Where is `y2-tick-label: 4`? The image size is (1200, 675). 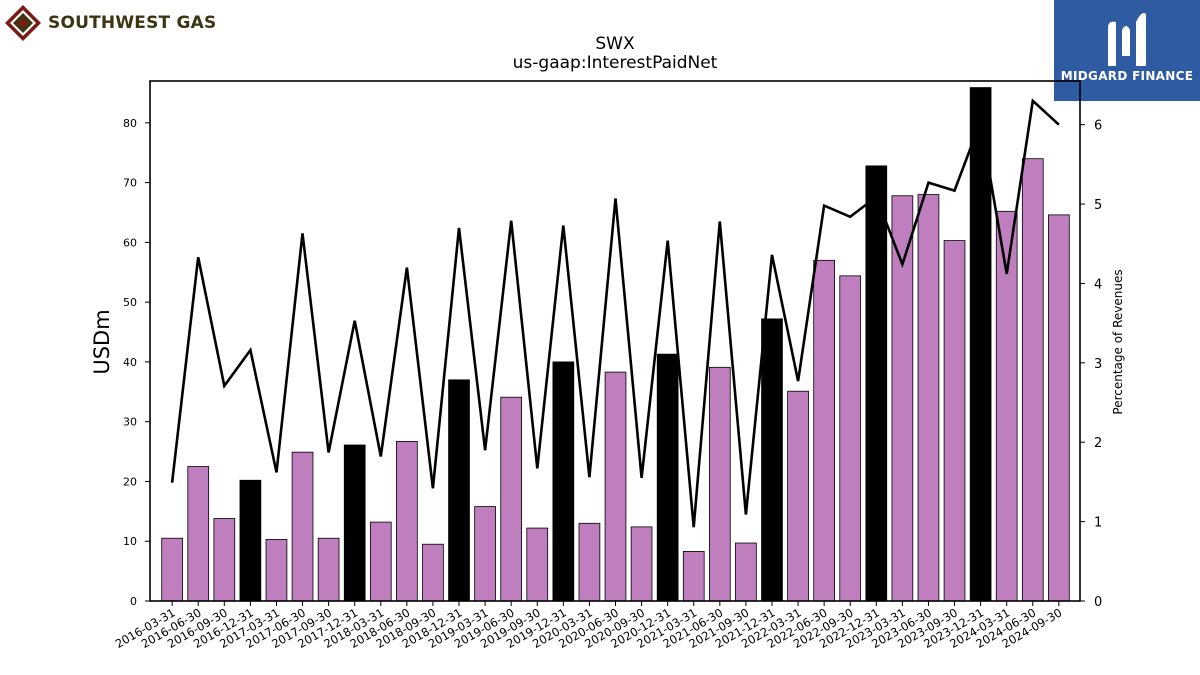 y2-tick-label: 4 is located at coordinates (1098, 284).